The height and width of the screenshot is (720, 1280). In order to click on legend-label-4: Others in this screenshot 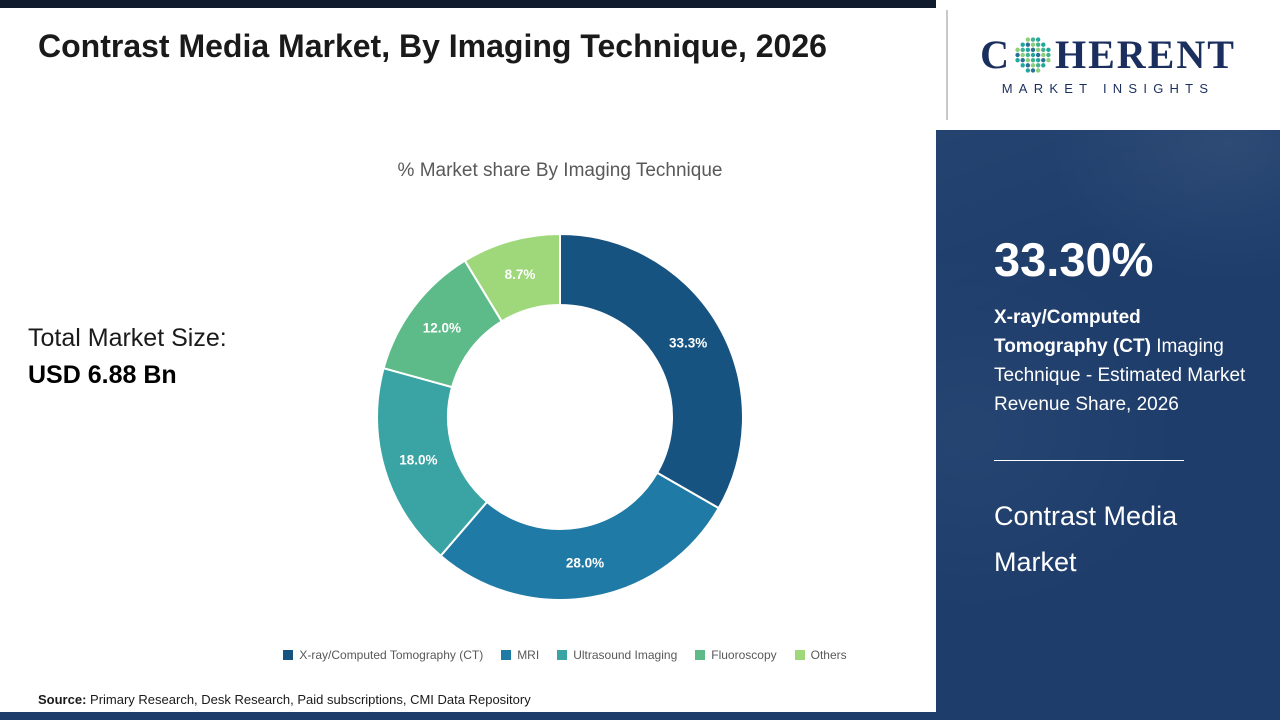, I will do `click(828, 655)`.